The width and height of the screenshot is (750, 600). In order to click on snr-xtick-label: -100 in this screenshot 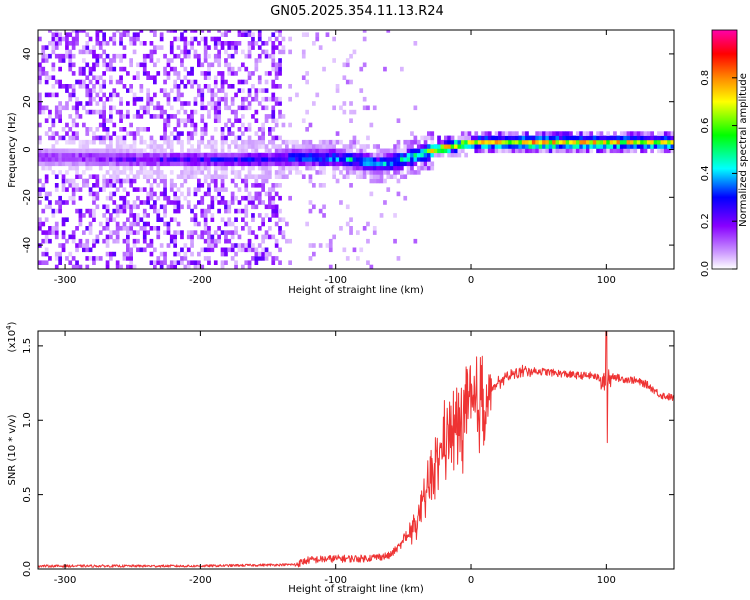, I will do `click(335, 580)`.